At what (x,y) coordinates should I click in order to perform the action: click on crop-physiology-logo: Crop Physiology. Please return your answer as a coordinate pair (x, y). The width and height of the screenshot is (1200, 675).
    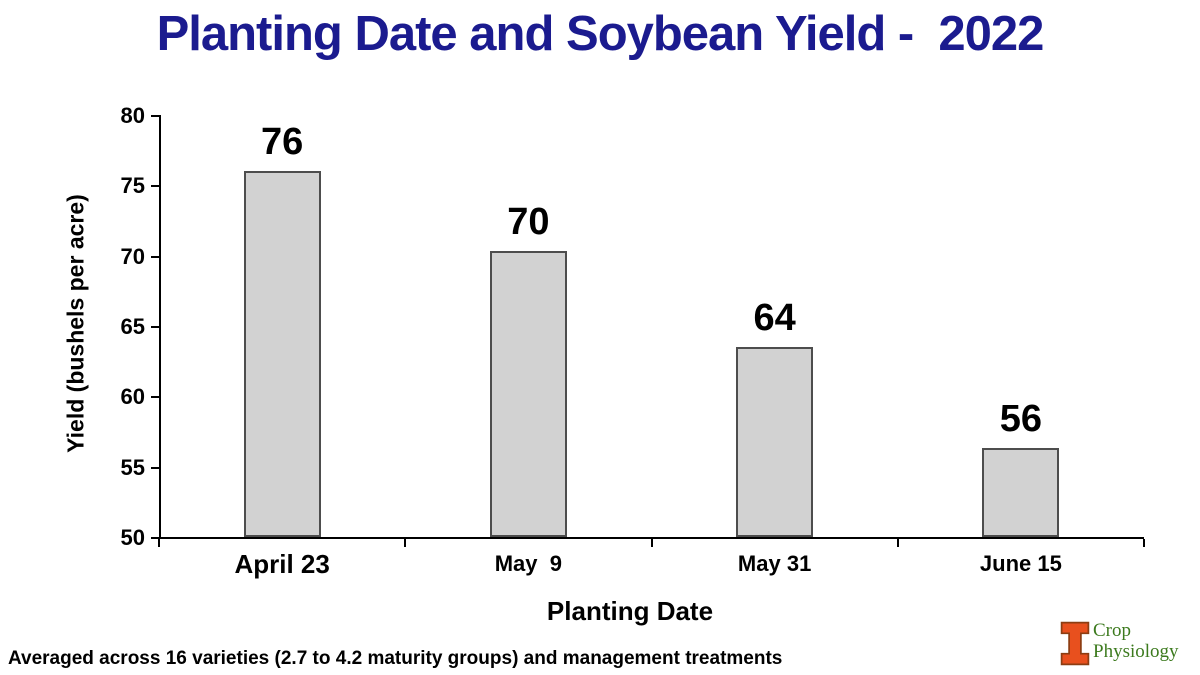
    Looking at the image, I should click on (1119, 643).